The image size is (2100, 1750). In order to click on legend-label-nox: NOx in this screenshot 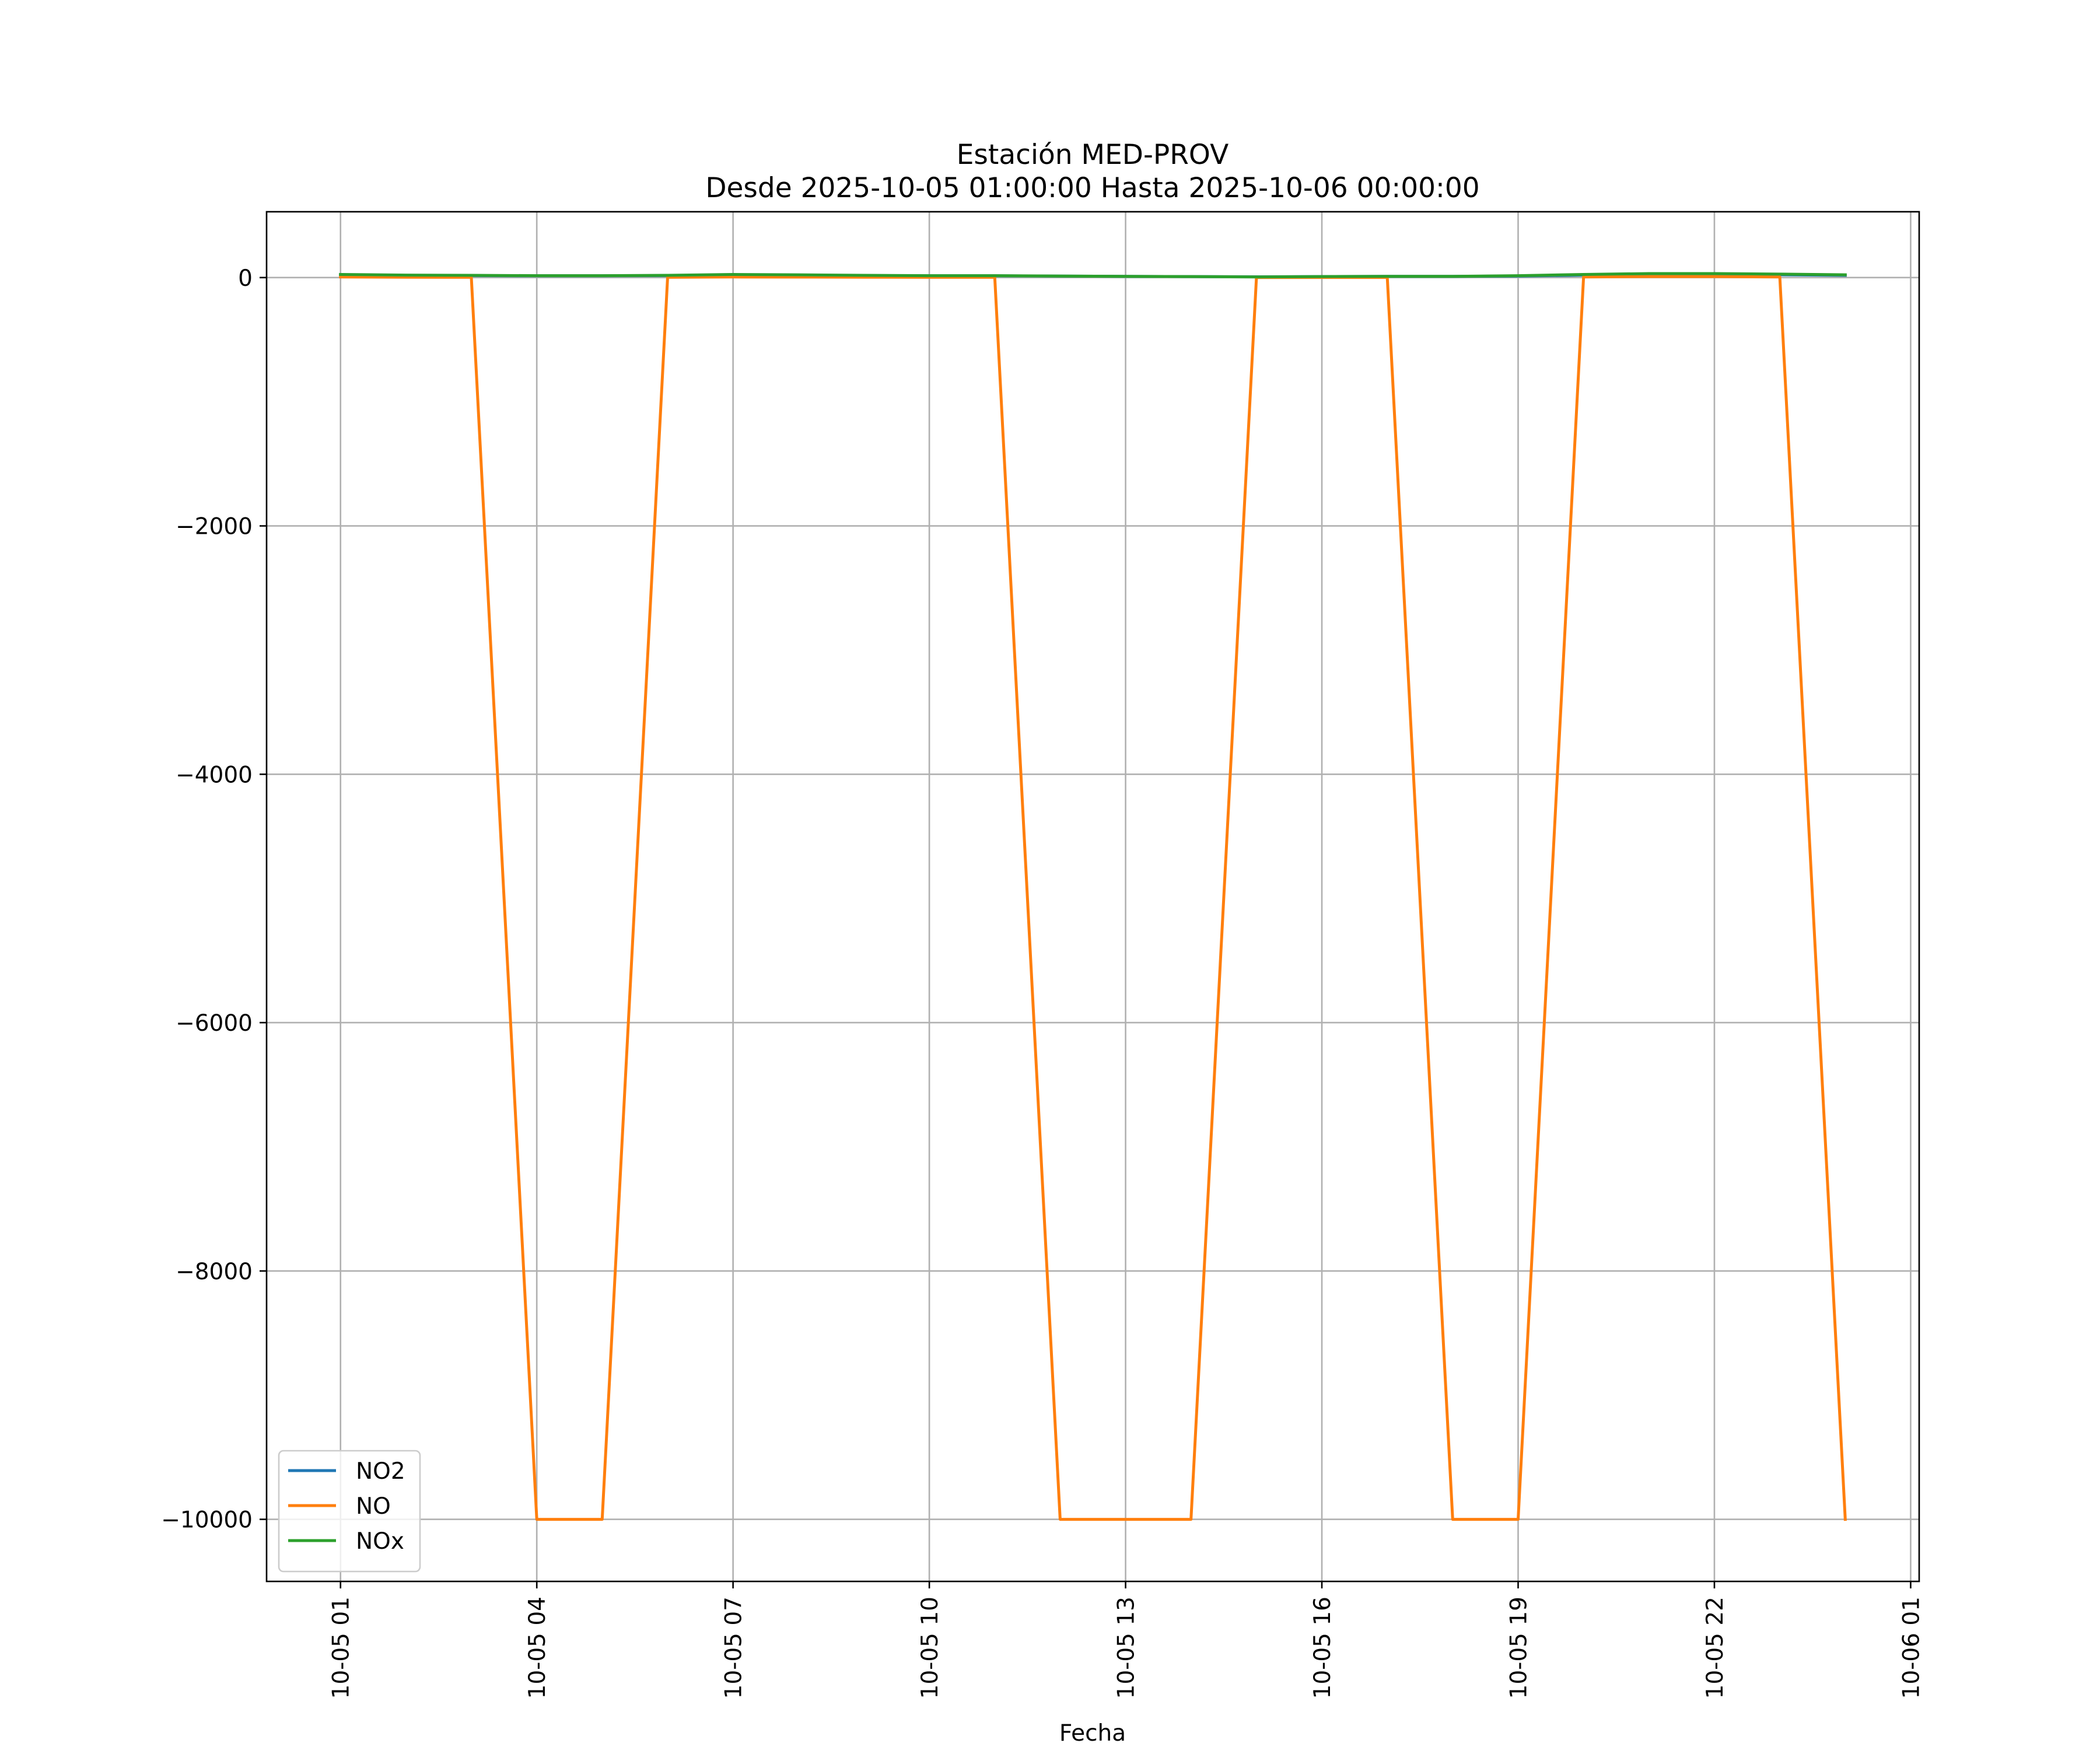, I will do `click(380, 1541)`.